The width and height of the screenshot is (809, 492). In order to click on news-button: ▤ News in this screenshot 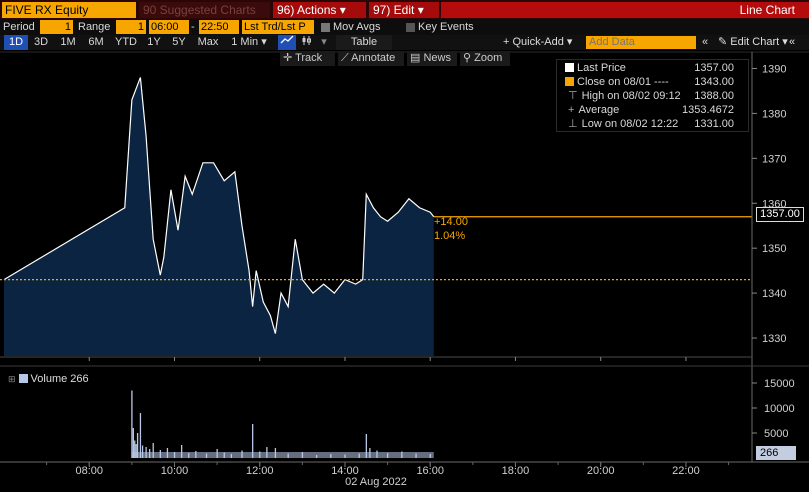, I will do `click(432, 58)`.